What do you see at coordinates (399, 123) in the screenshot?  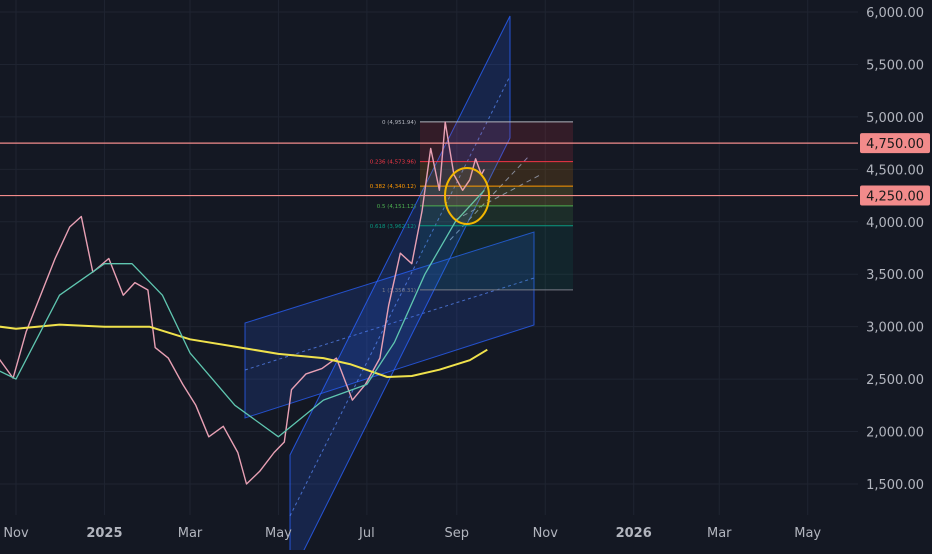 I see `fib-level-label: 0 (4,951.94)` at bounding box center [399, 123].